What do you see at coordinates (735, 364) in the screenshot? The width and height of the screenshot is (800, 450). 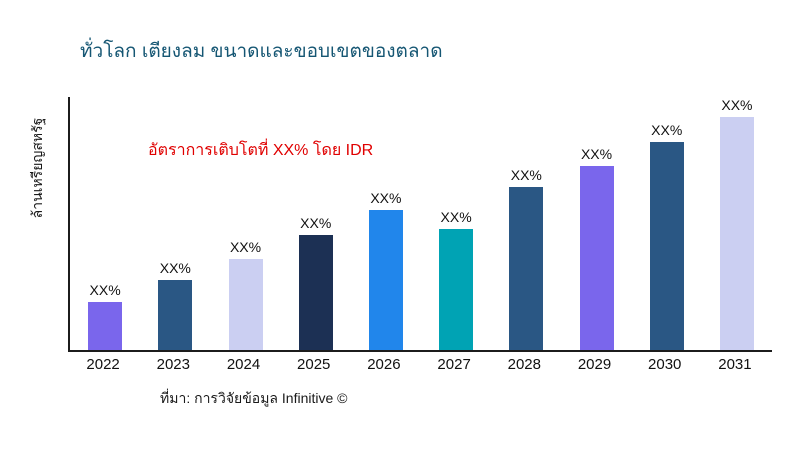 I see `x-tick-label: 2031` at bounding box center [735, 364].